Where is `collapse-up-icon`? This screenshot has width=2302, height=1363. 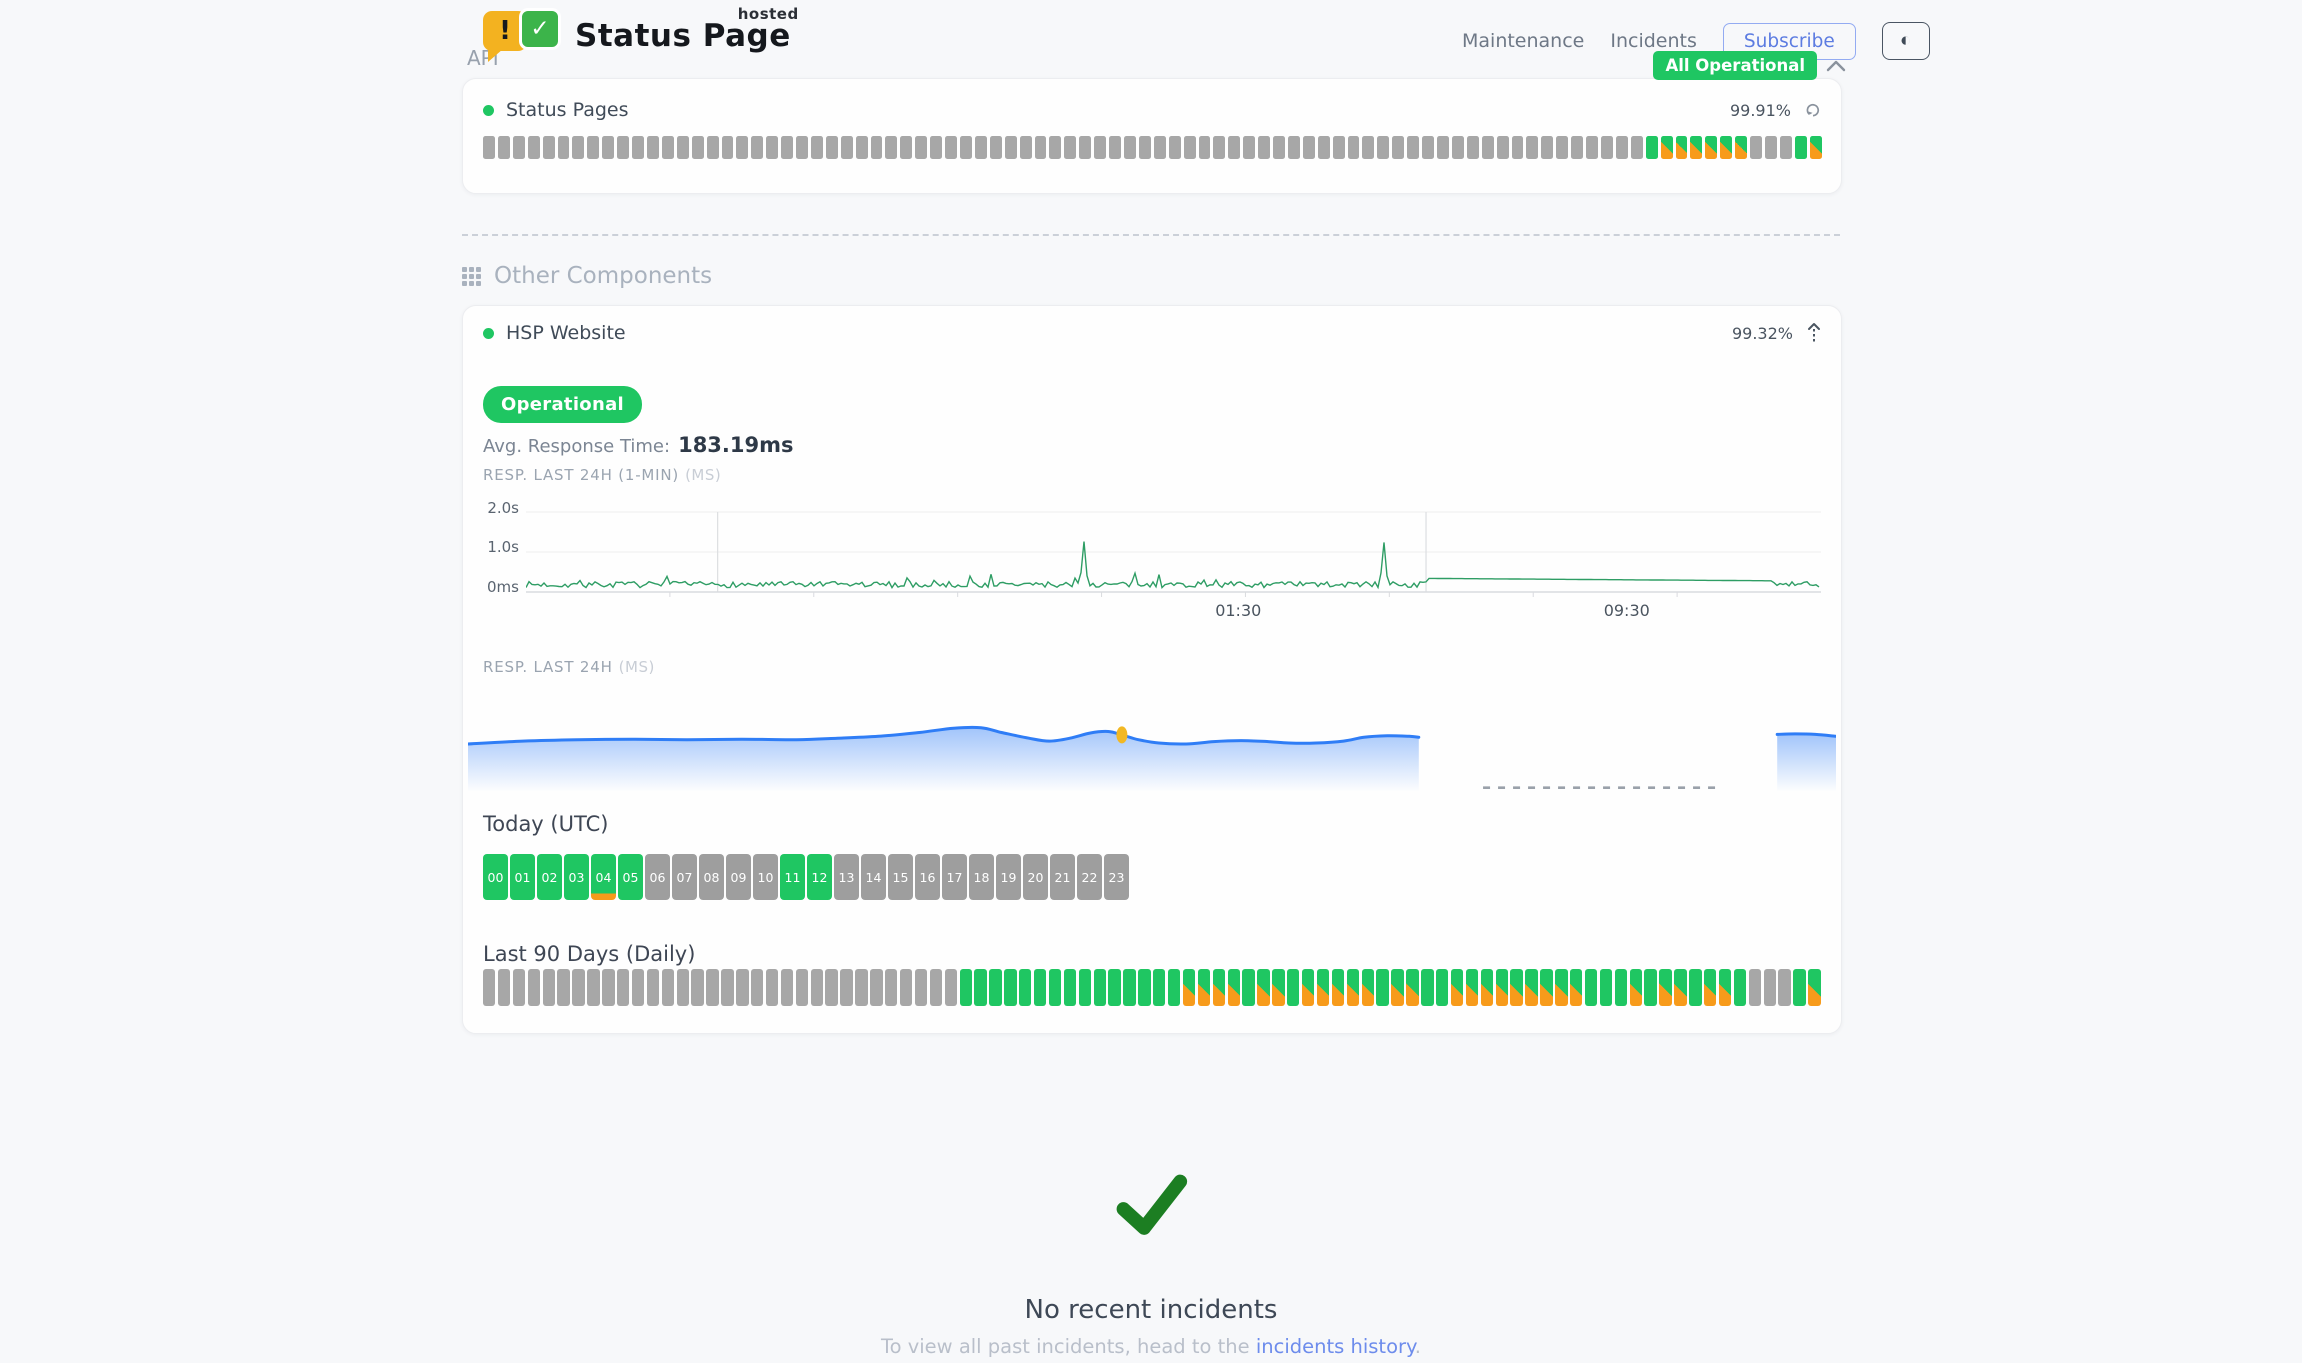 collapse-up-icon is located at coordinates (1814, 333).